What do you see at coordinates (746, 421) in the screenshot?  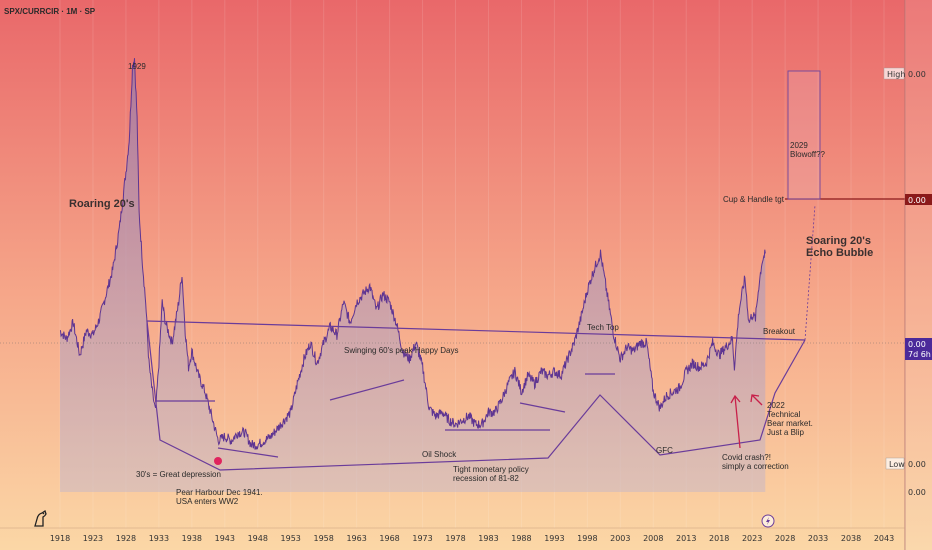 I see `arrows` at bounding box center [746, 421].